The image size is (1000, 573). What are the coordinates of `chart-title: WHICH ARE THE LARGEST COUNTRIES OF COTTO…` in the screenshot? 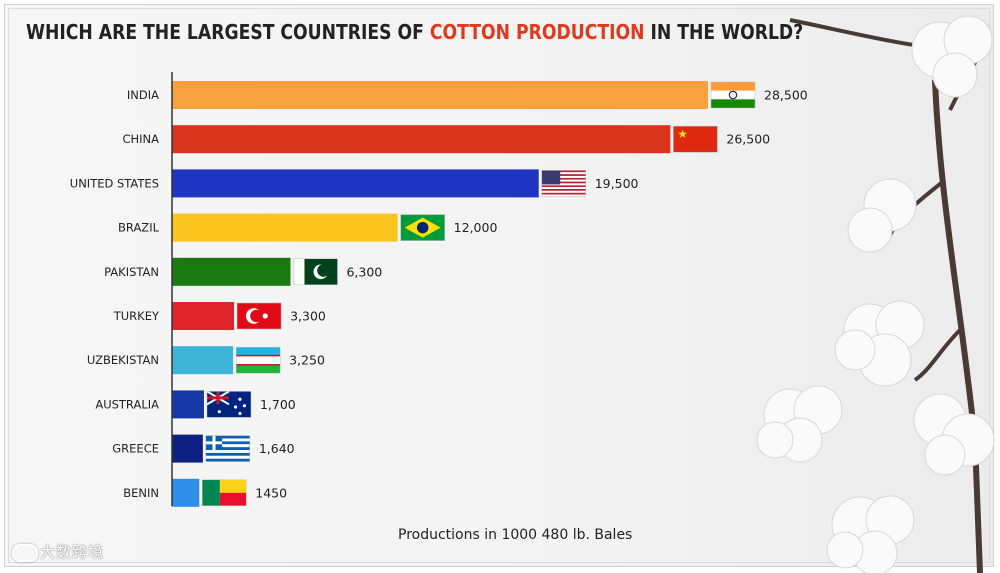 It's located at (414, 32).